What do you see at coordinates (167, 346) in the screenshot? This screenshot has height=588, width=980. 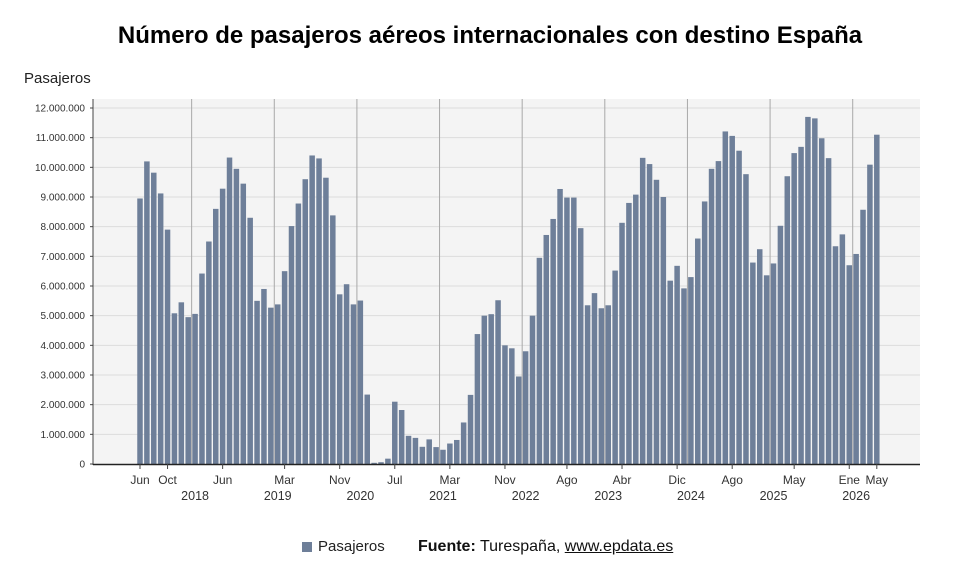 I see `bar: Oct 2017` at bounding box center [167, 346].